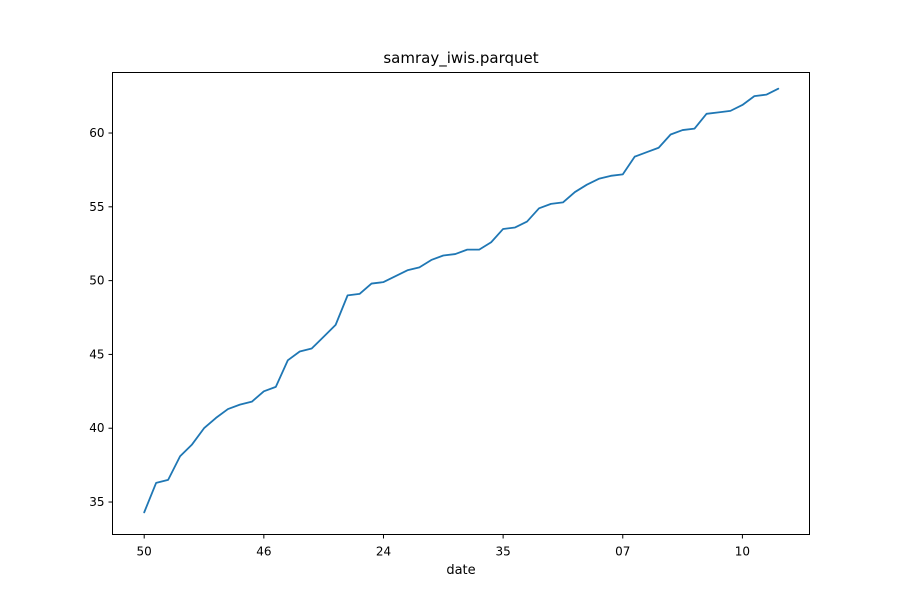 Image resolution: width=900 pixels, height=600 pixels. Describe the element at coordinates (96, 133) in the screenshot. I see `y-tick-label: 60` at that location.